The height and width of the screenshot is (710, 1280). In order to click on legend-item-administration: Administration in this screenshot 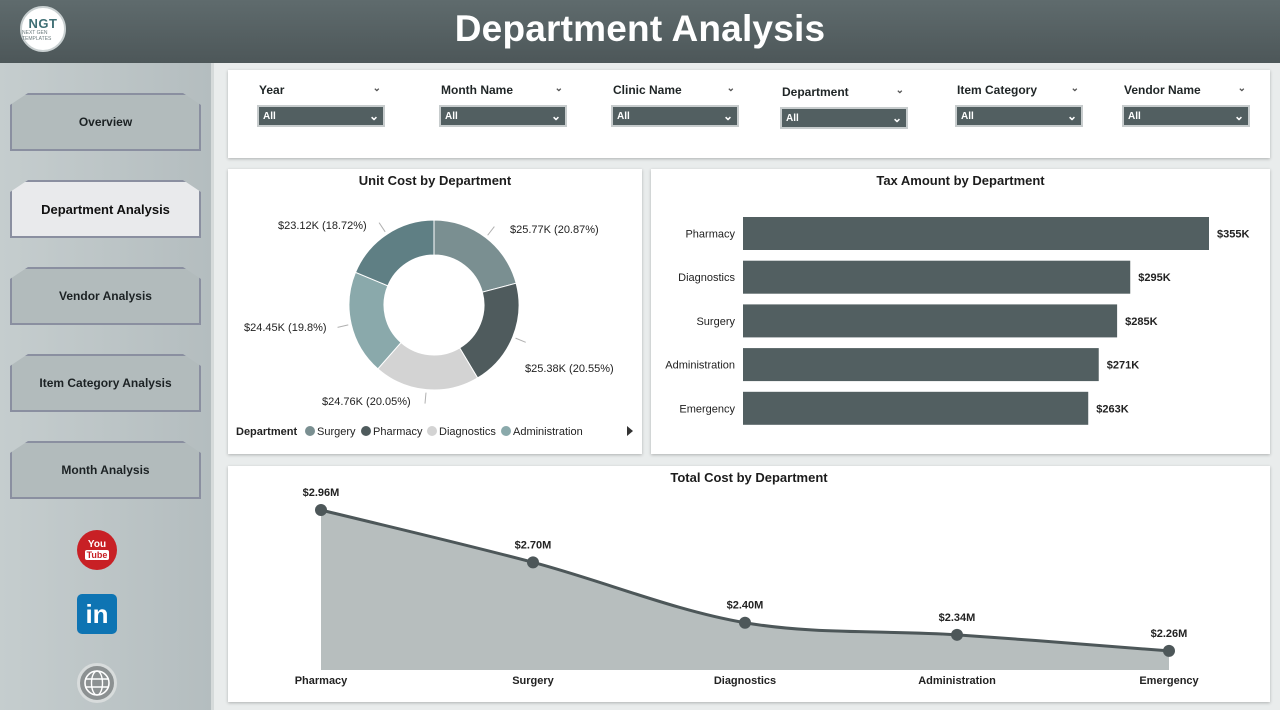, I will do `click(548, 432)`.